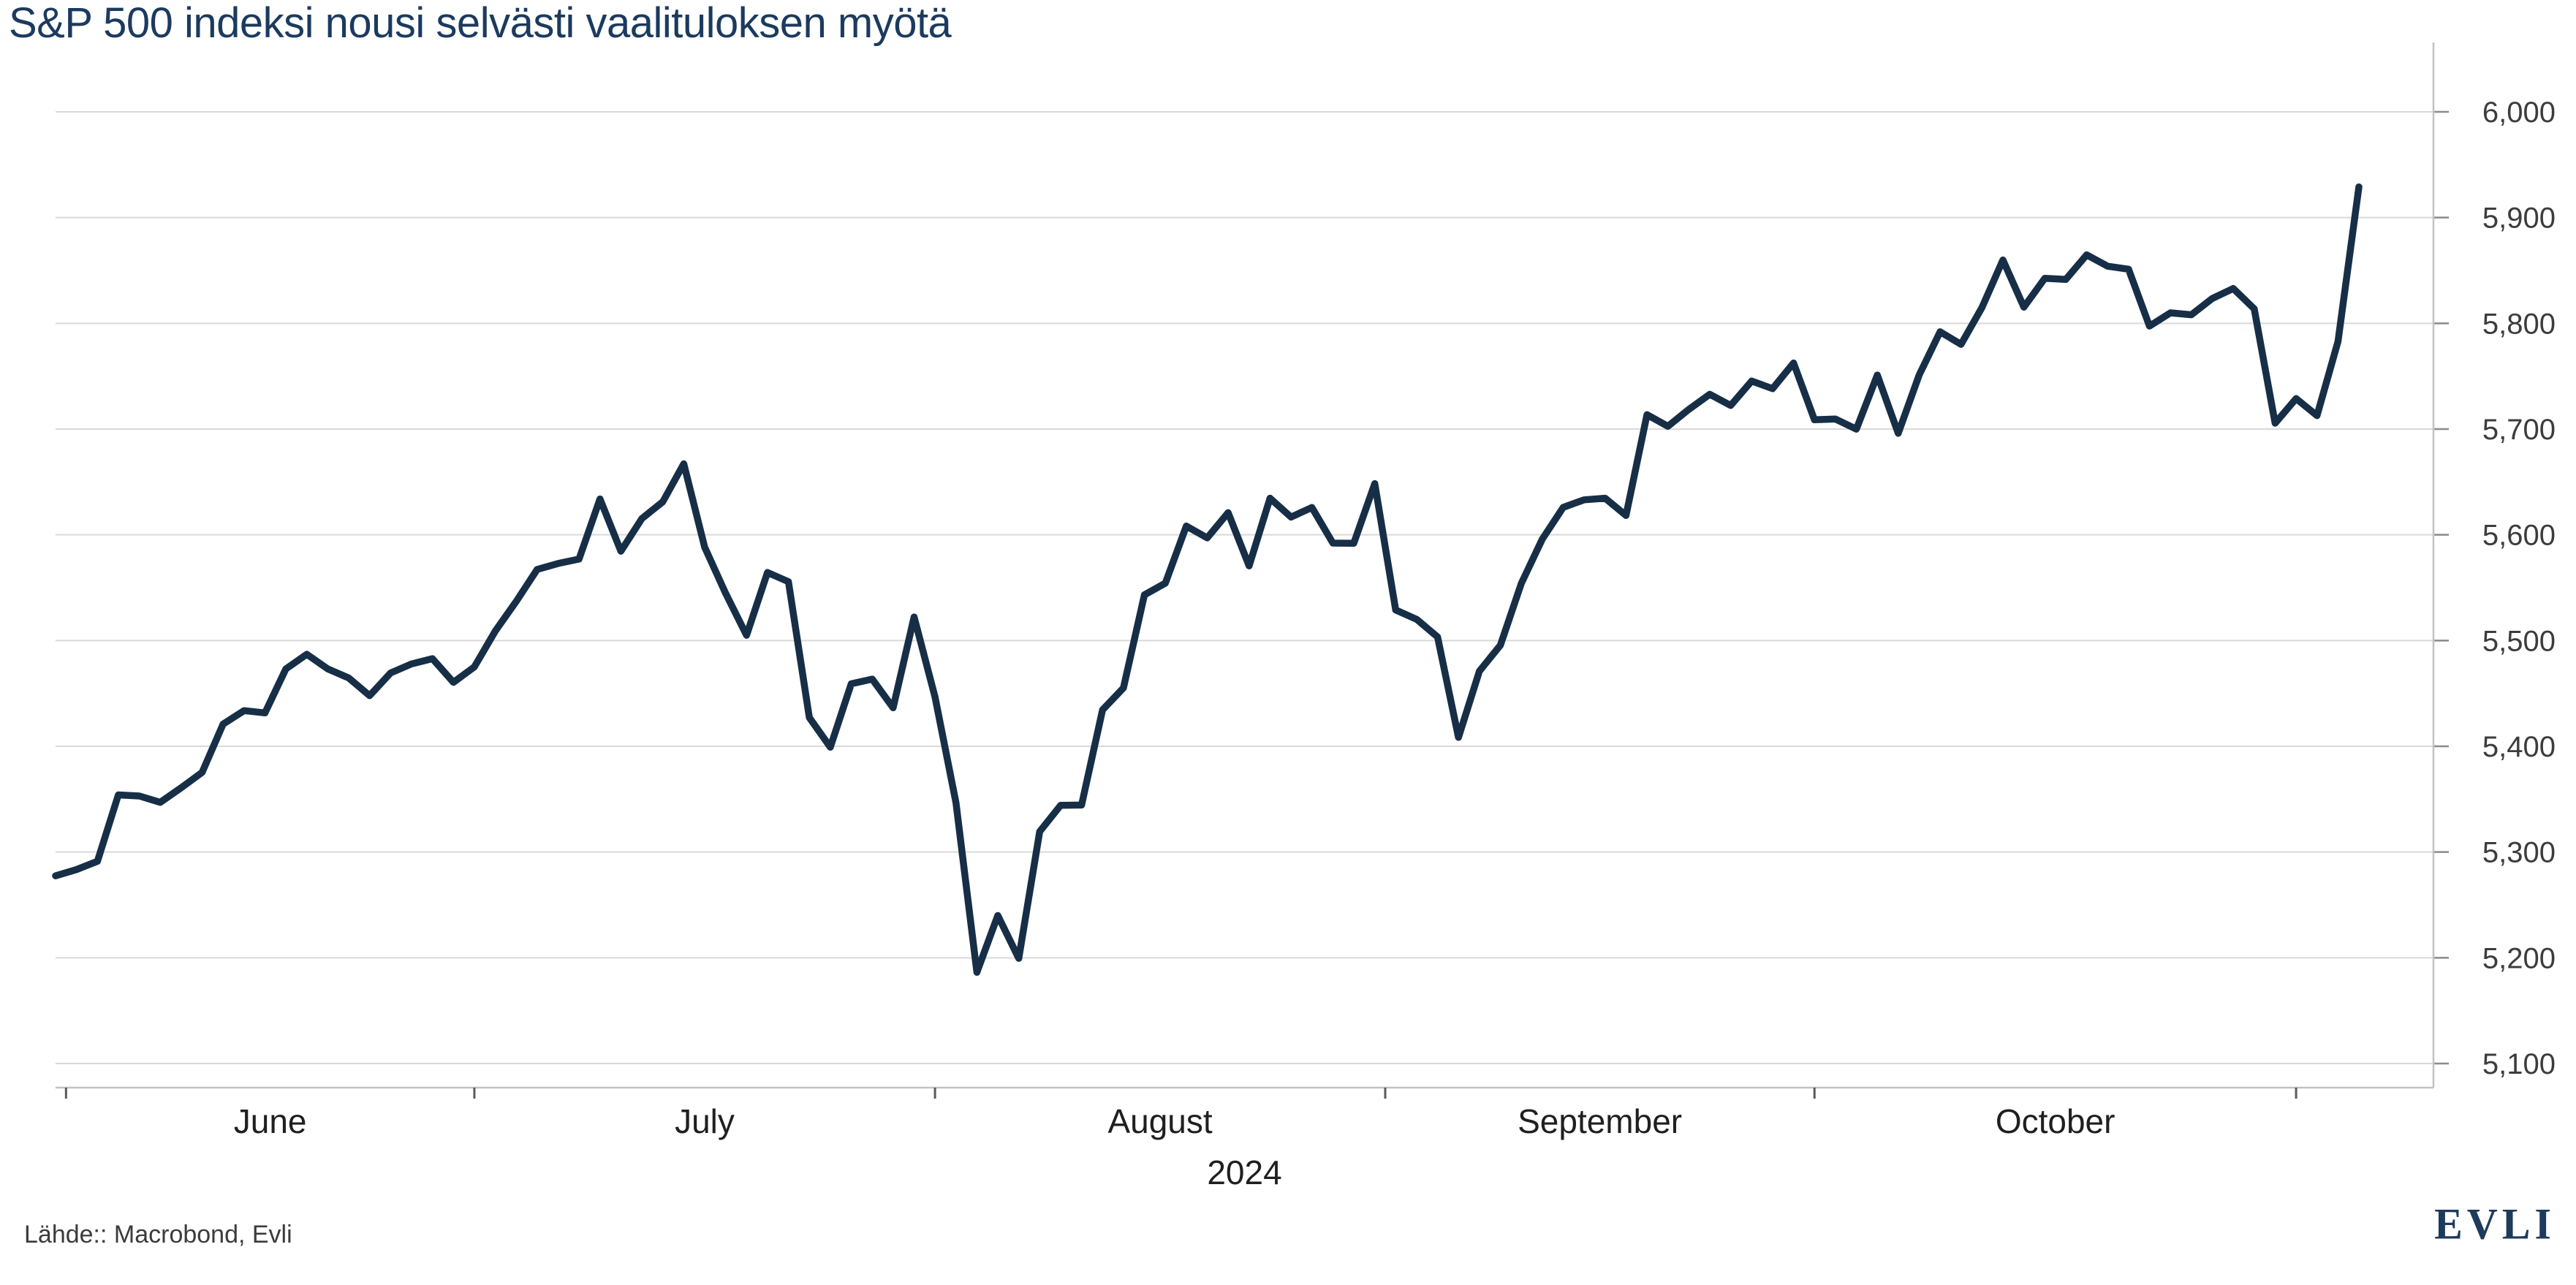 Image resolution: width=2576 pixels, height=1285 pixels. Describe the element at coordinates (2055, 1121) in the screenshot. I see `month-label: October` at that location.